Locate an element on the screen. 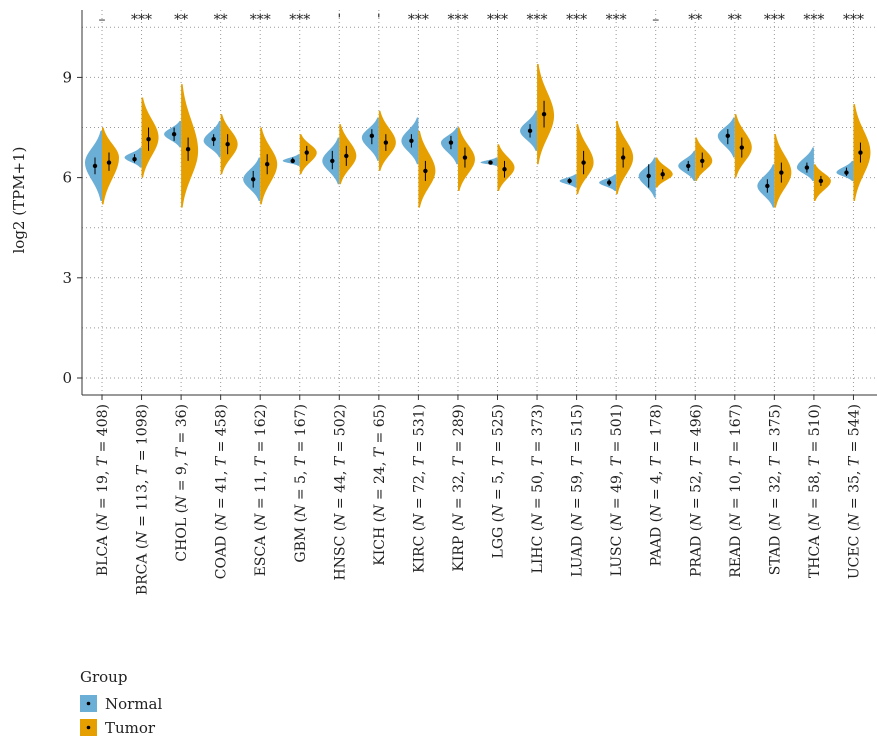 The image size is (877, 744). median-normal-kich is located at coordinates (372, 136).